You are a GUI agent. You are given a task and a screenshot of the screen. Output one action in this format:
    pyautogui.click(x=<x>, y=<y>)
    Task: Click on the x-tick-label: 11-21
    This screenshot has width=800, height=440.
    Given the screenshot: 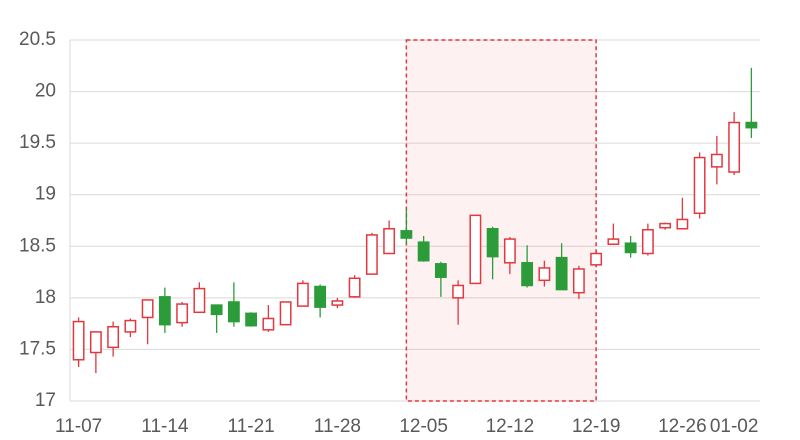 What is the action you would take?
    pyautogui.click(x=251, y=426)
    